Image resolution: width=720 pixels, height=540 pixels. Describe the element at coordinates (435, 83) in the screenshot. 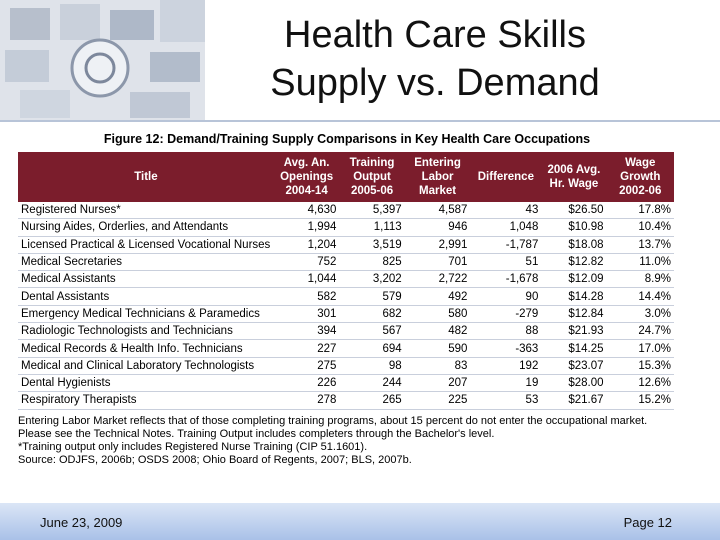

I see `slide-title: Supply vs. Demand` at that location.